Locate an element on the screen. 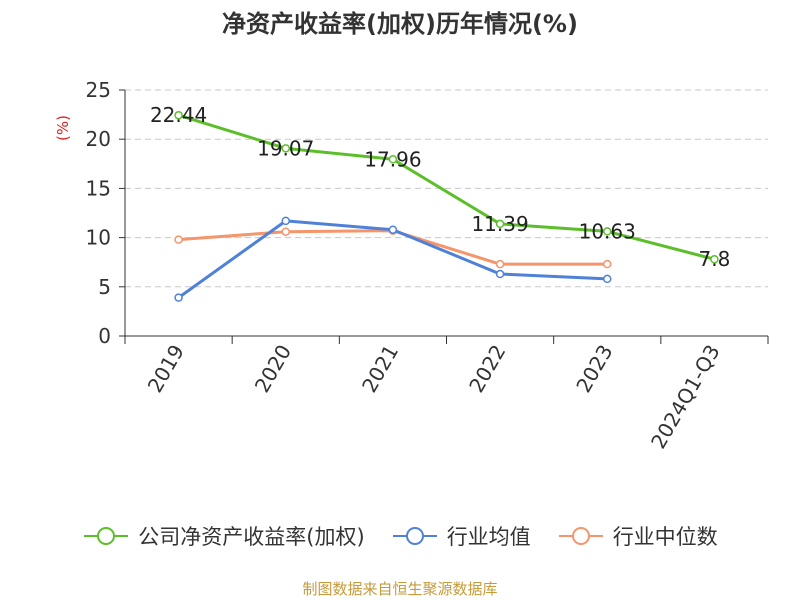 Image resolution: width=800 pixels, height=600 pixels. y-tick-label: 25 is located at coordinates (98, 90).